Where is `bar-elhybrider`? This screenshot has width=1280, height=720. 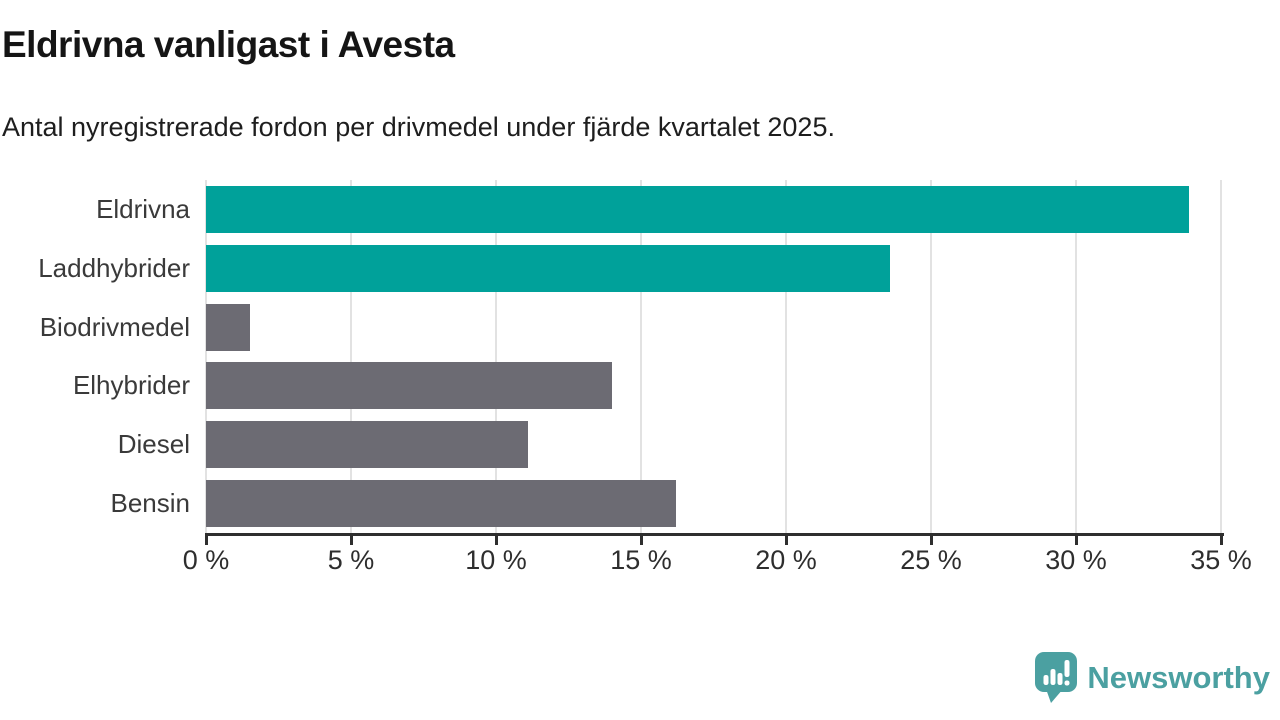
bar-elhybrider is located at coordinates (409, 386).